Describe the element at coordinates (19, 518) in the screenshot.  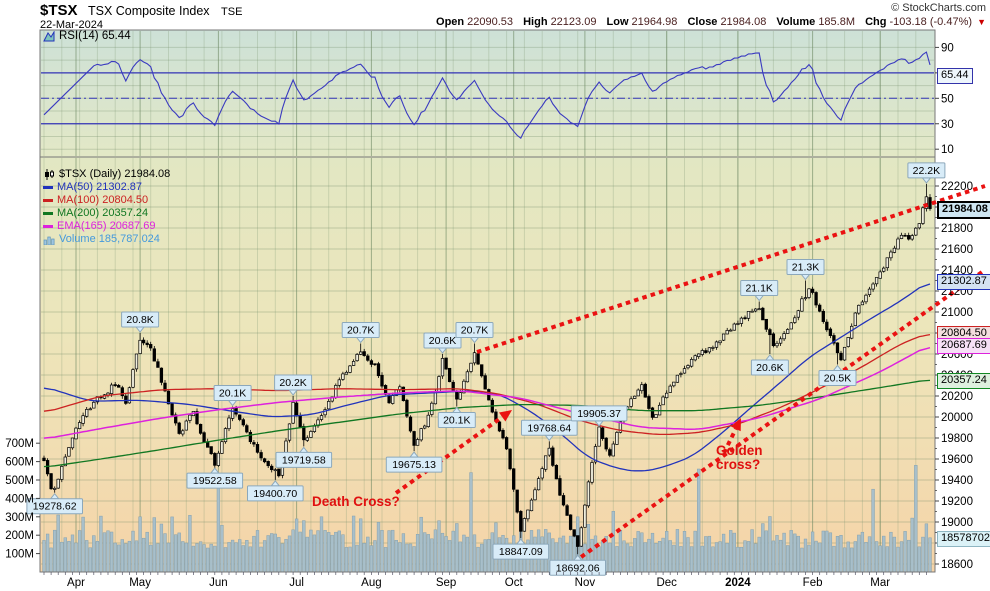
I see `svg-text: 300M` at that location.